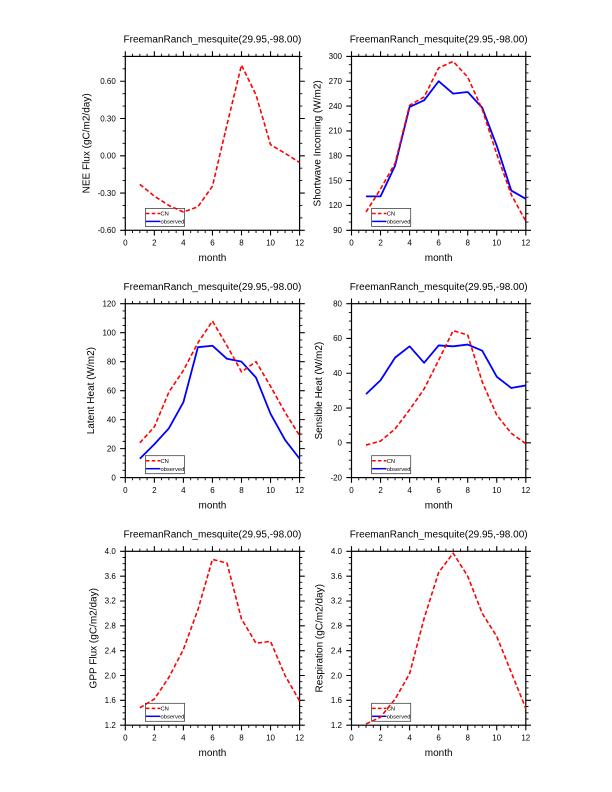 The image size is (612, 792). What do you see at coordinates (319, 391) in the screenshot?
I see `svg-text: Sensible Heat (W/m2)` at bounding box center [319, 391].